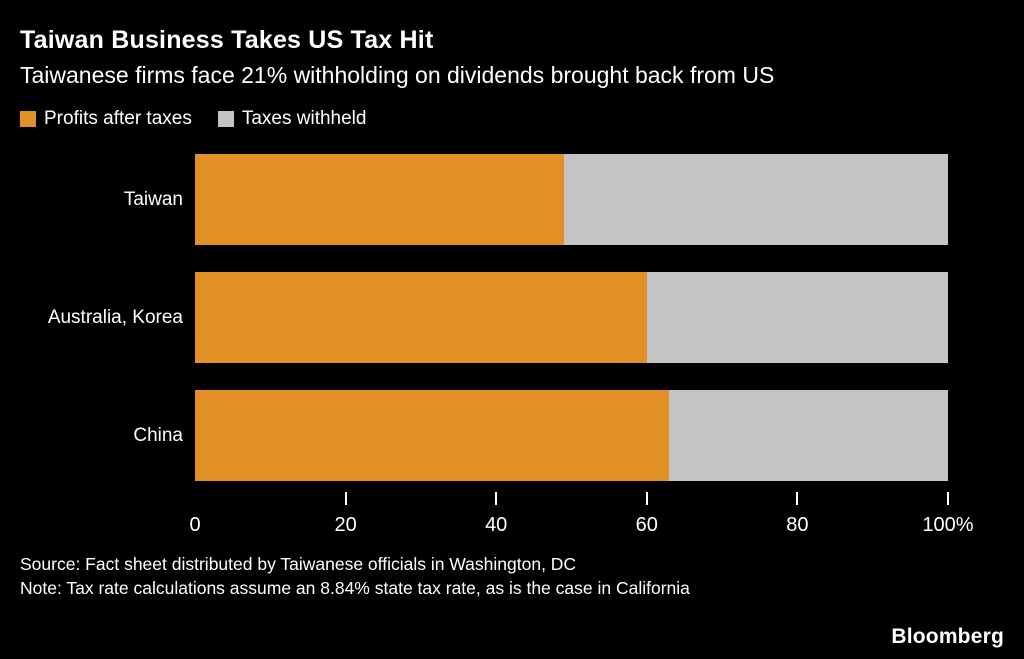 Image resolution: width=1024 pixels, height=659 pixels. What do you see at coordinates (581, 527) in the screenshot?
I see `x-axis-tick-labels: 0 20 40 60 80 100%` at bounding box center [581, 527].